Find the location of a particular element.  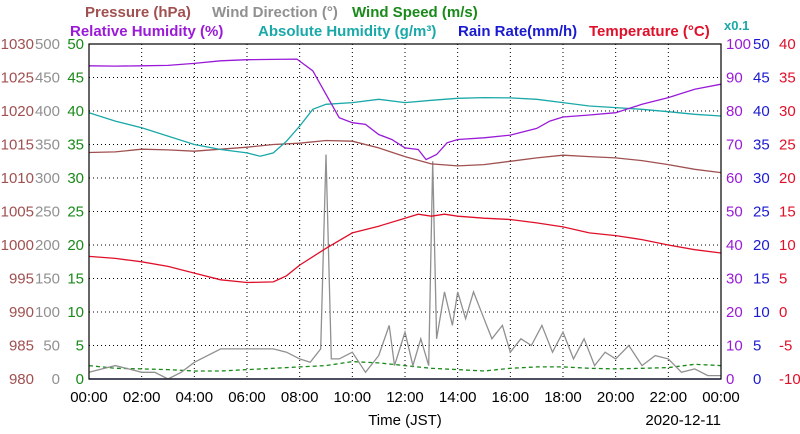

y-tick-label-pressure: 980 is located at coordinates (21, 379).